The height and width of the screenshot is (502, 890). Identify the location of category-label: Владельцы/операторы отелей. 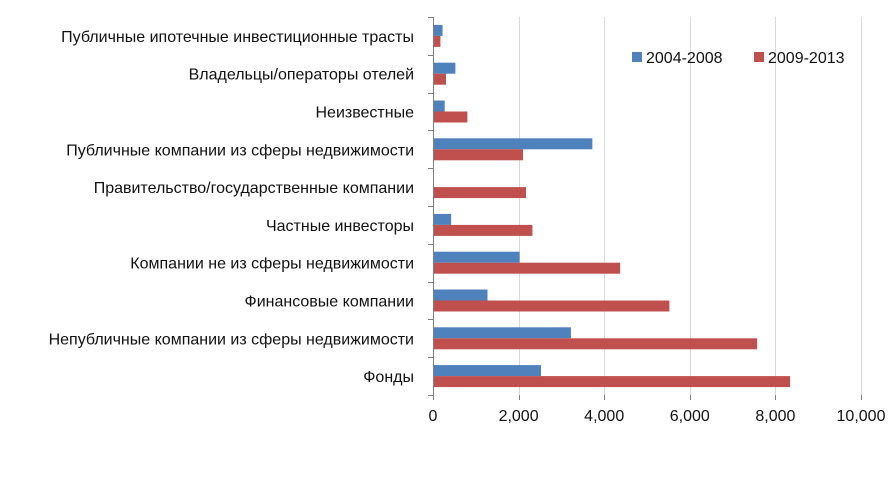
(301, 75).